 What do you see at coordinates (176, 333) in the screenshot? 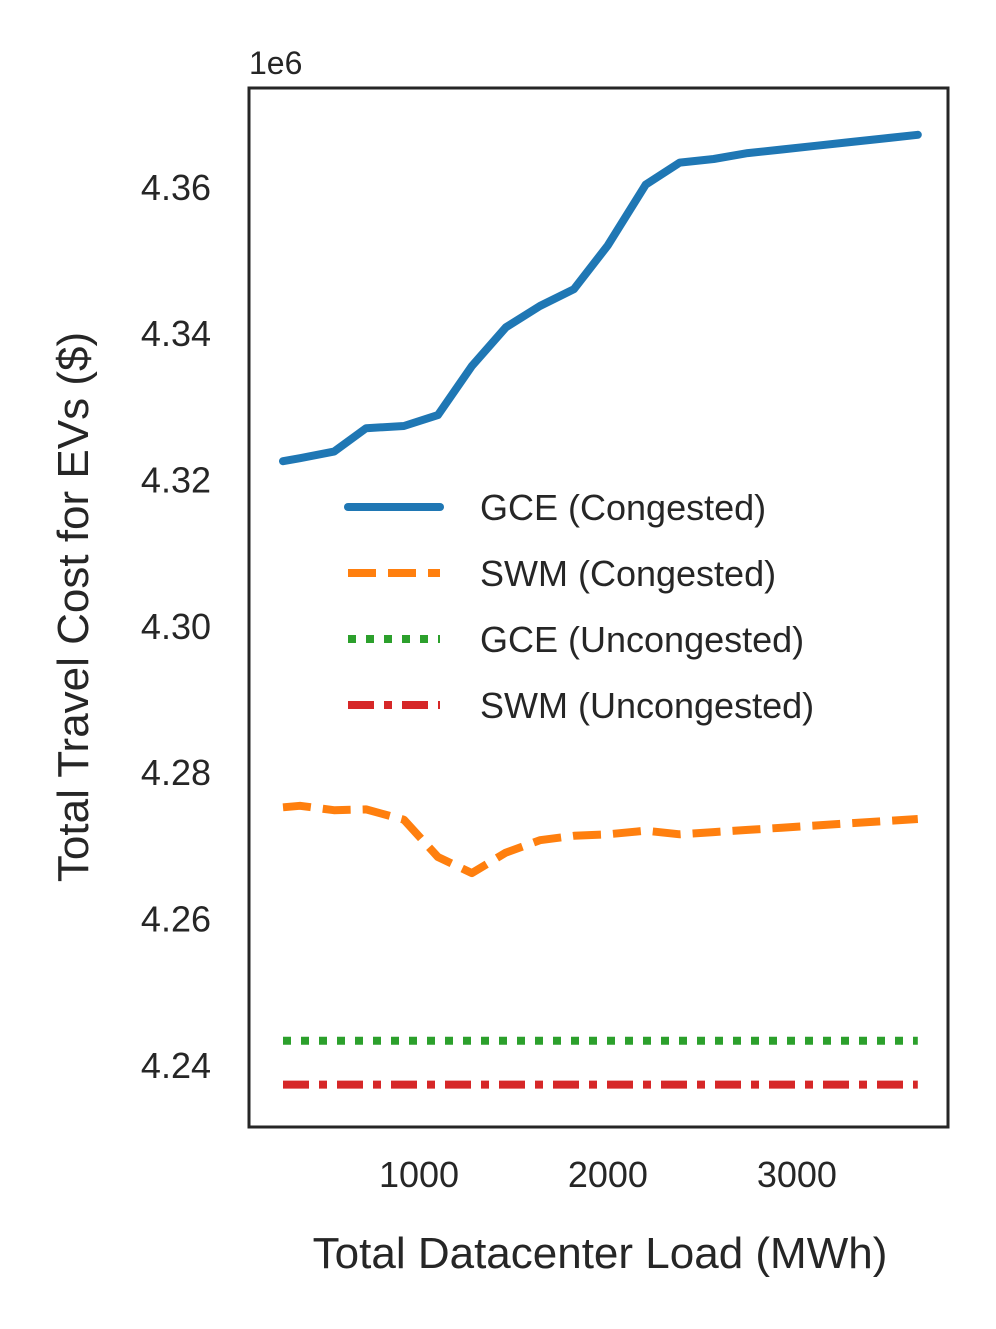
I see `y-tick-label: 4.34` at bounding box center [176, 333].